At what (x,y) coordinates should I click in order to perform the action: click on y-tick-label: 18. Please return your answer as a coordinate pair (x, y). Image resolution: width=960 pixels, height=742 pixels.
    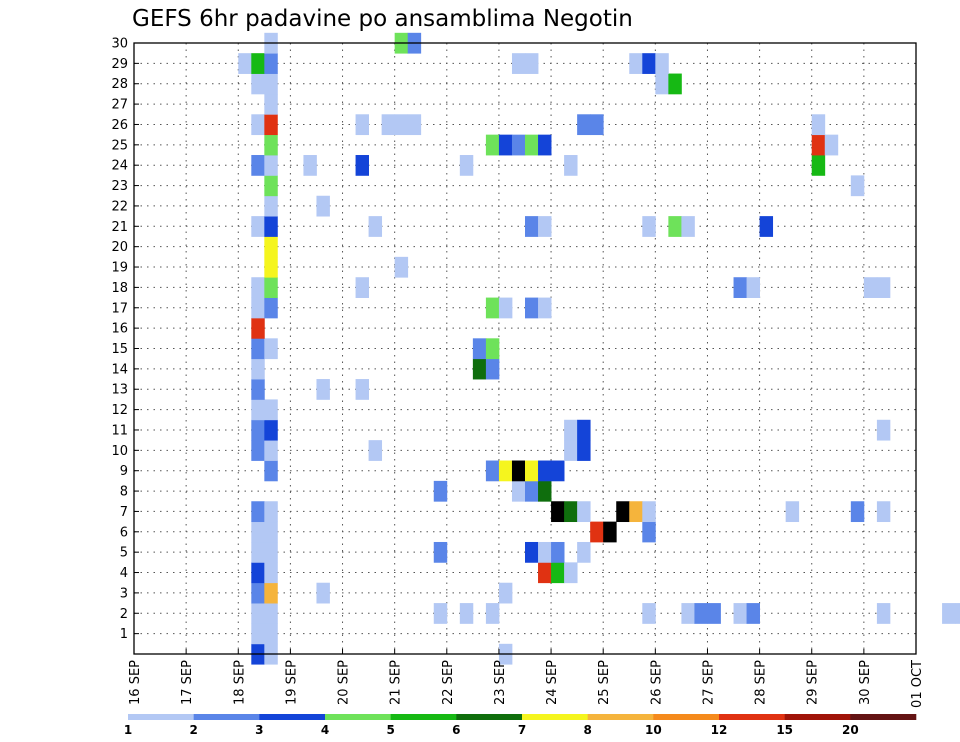
    Looking at the image, I should click on (119, 288).